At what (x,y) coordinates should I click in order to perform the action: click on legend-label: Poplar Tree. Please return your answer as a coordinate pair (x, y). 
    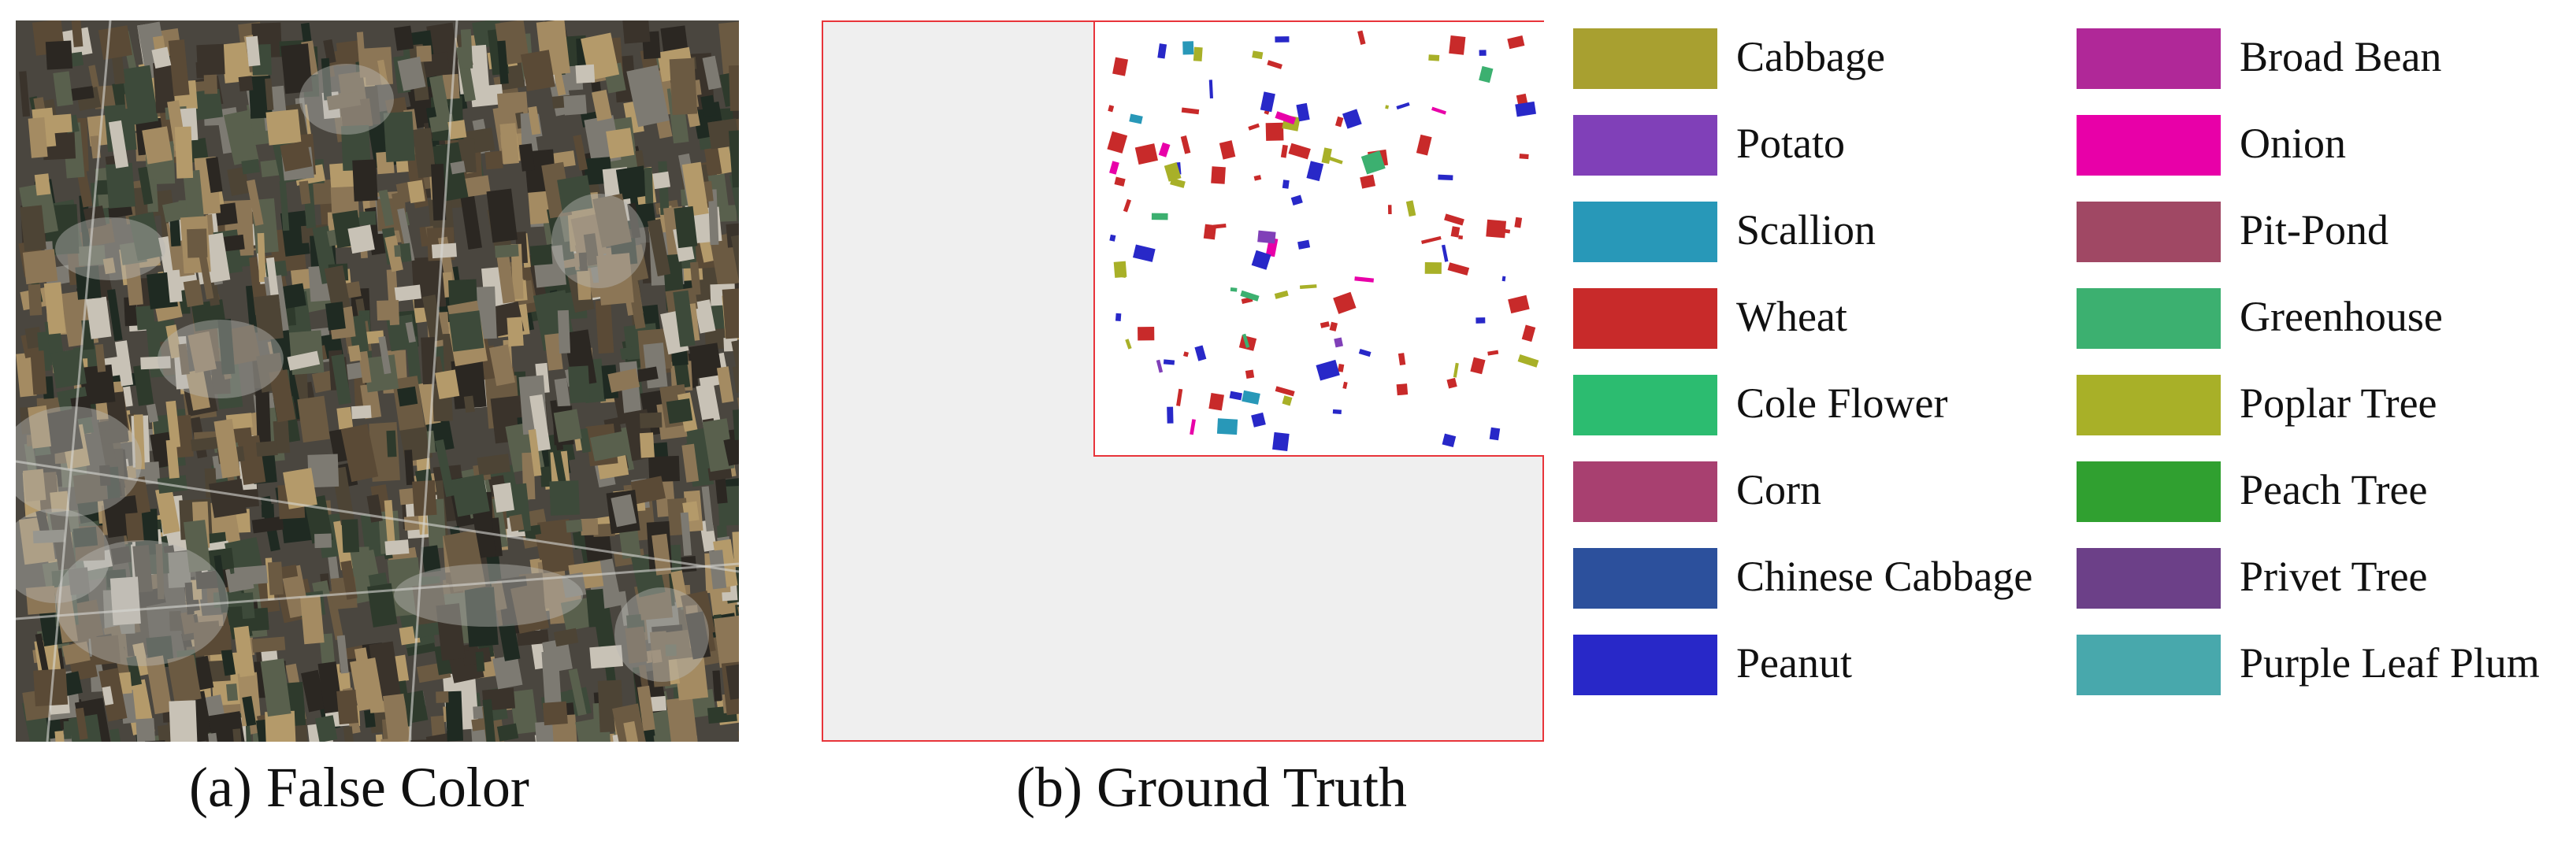
    Looking at the image, I should click on (2338, 403).